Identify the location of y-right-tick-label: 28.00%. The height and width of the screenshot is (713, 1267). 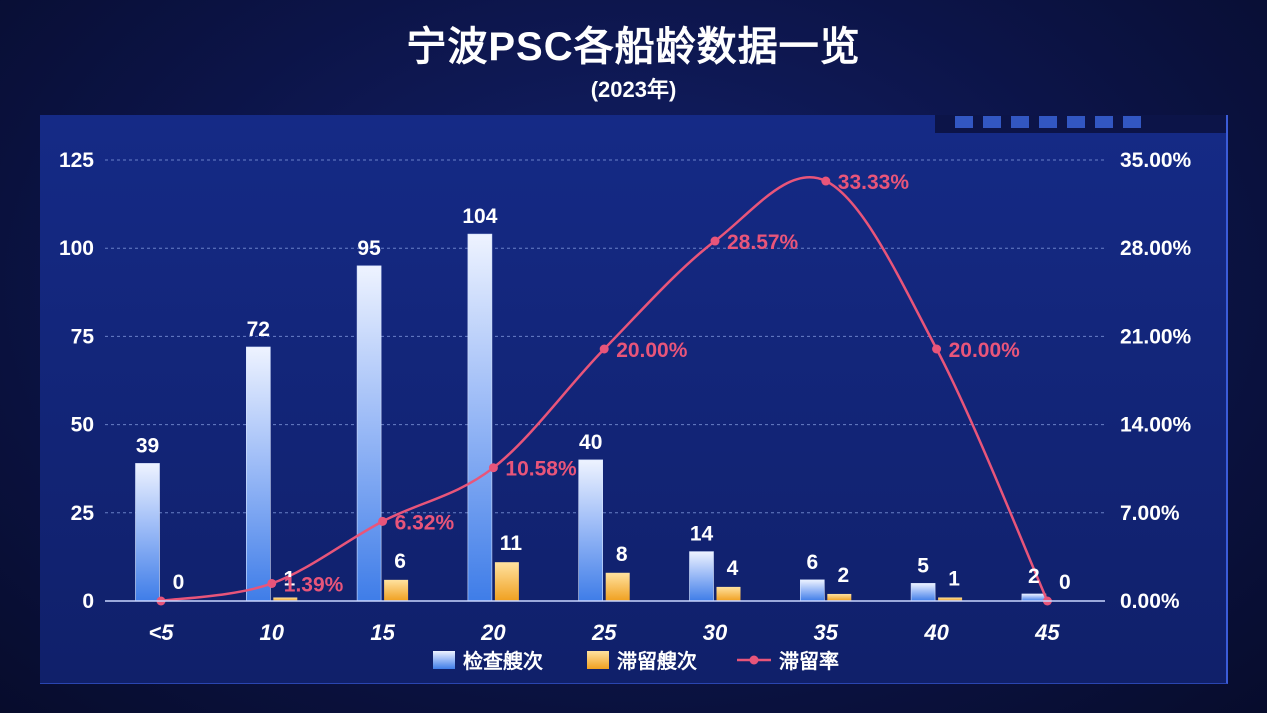
(1156, 248).